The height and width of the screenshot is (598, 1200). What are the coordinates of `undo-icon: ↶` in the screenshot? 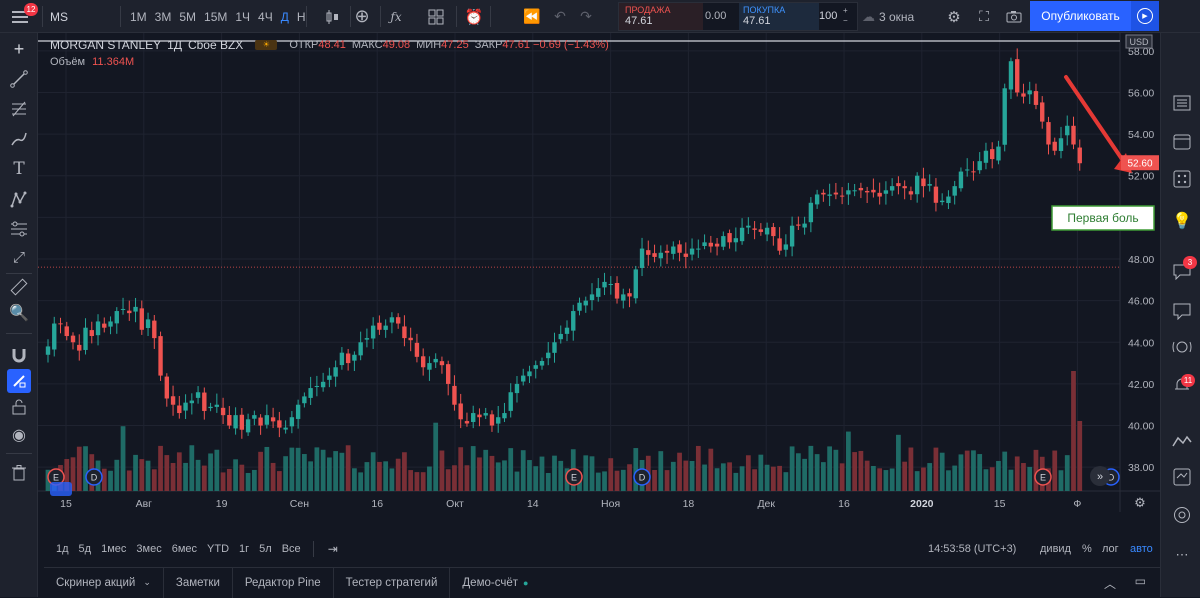 It's located at (560, 16).